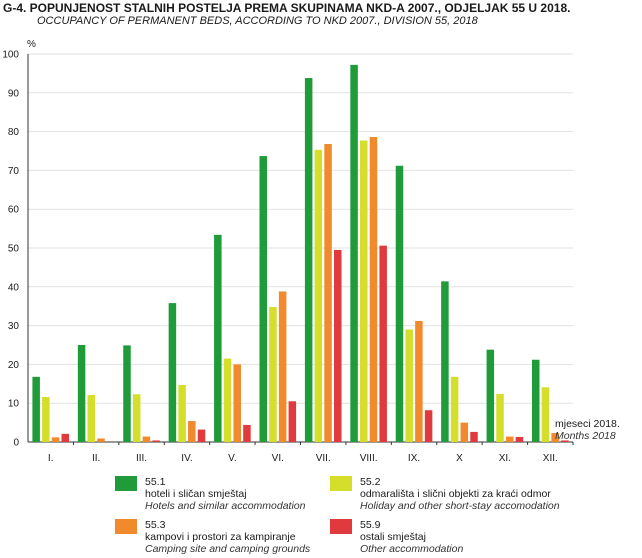 Image resolution: width=642 pixels, height=558 pixels. I want to click on legend-label-55-9: ostali smještaj, so click(393, 537).